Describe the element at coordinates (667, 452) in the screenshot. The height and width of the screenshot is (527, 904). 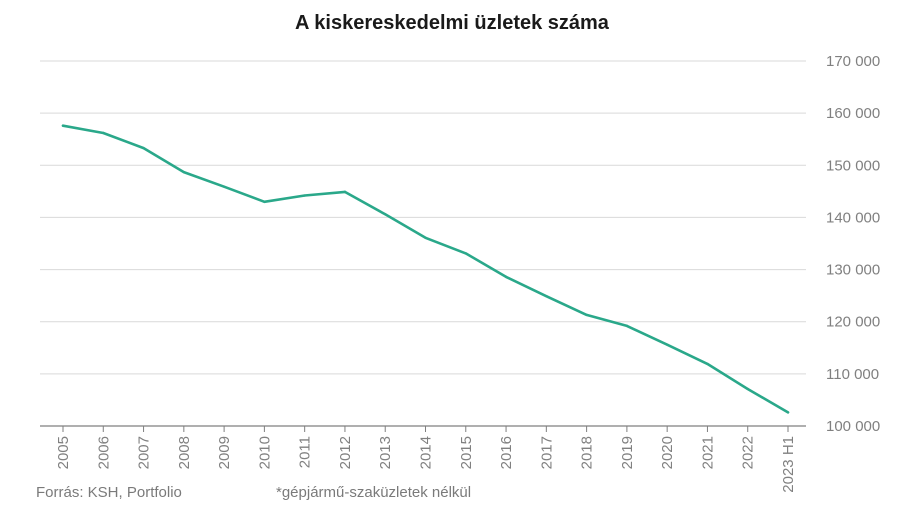
I see `x-tick-label: 2020` at that location.